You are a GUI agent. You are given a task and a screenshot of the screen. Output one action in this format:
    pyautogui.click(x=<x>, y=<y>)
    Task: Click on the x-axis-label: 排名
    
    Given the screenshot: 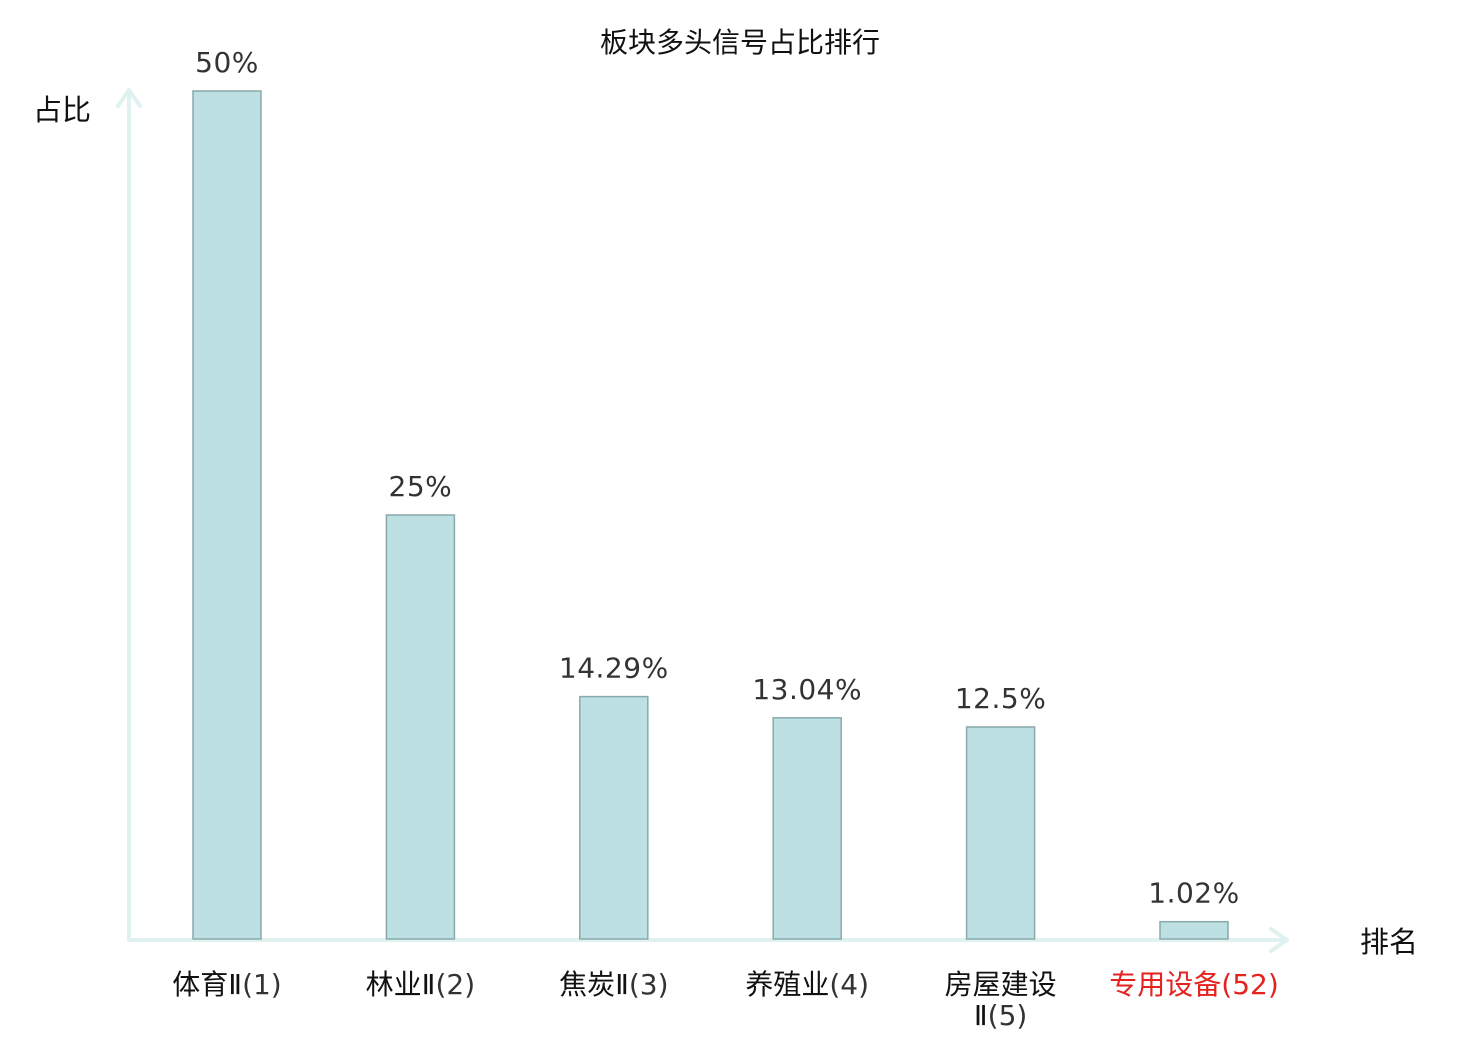 What is the action you would take?
    pyautogui.click(x=1389, y=942)
    